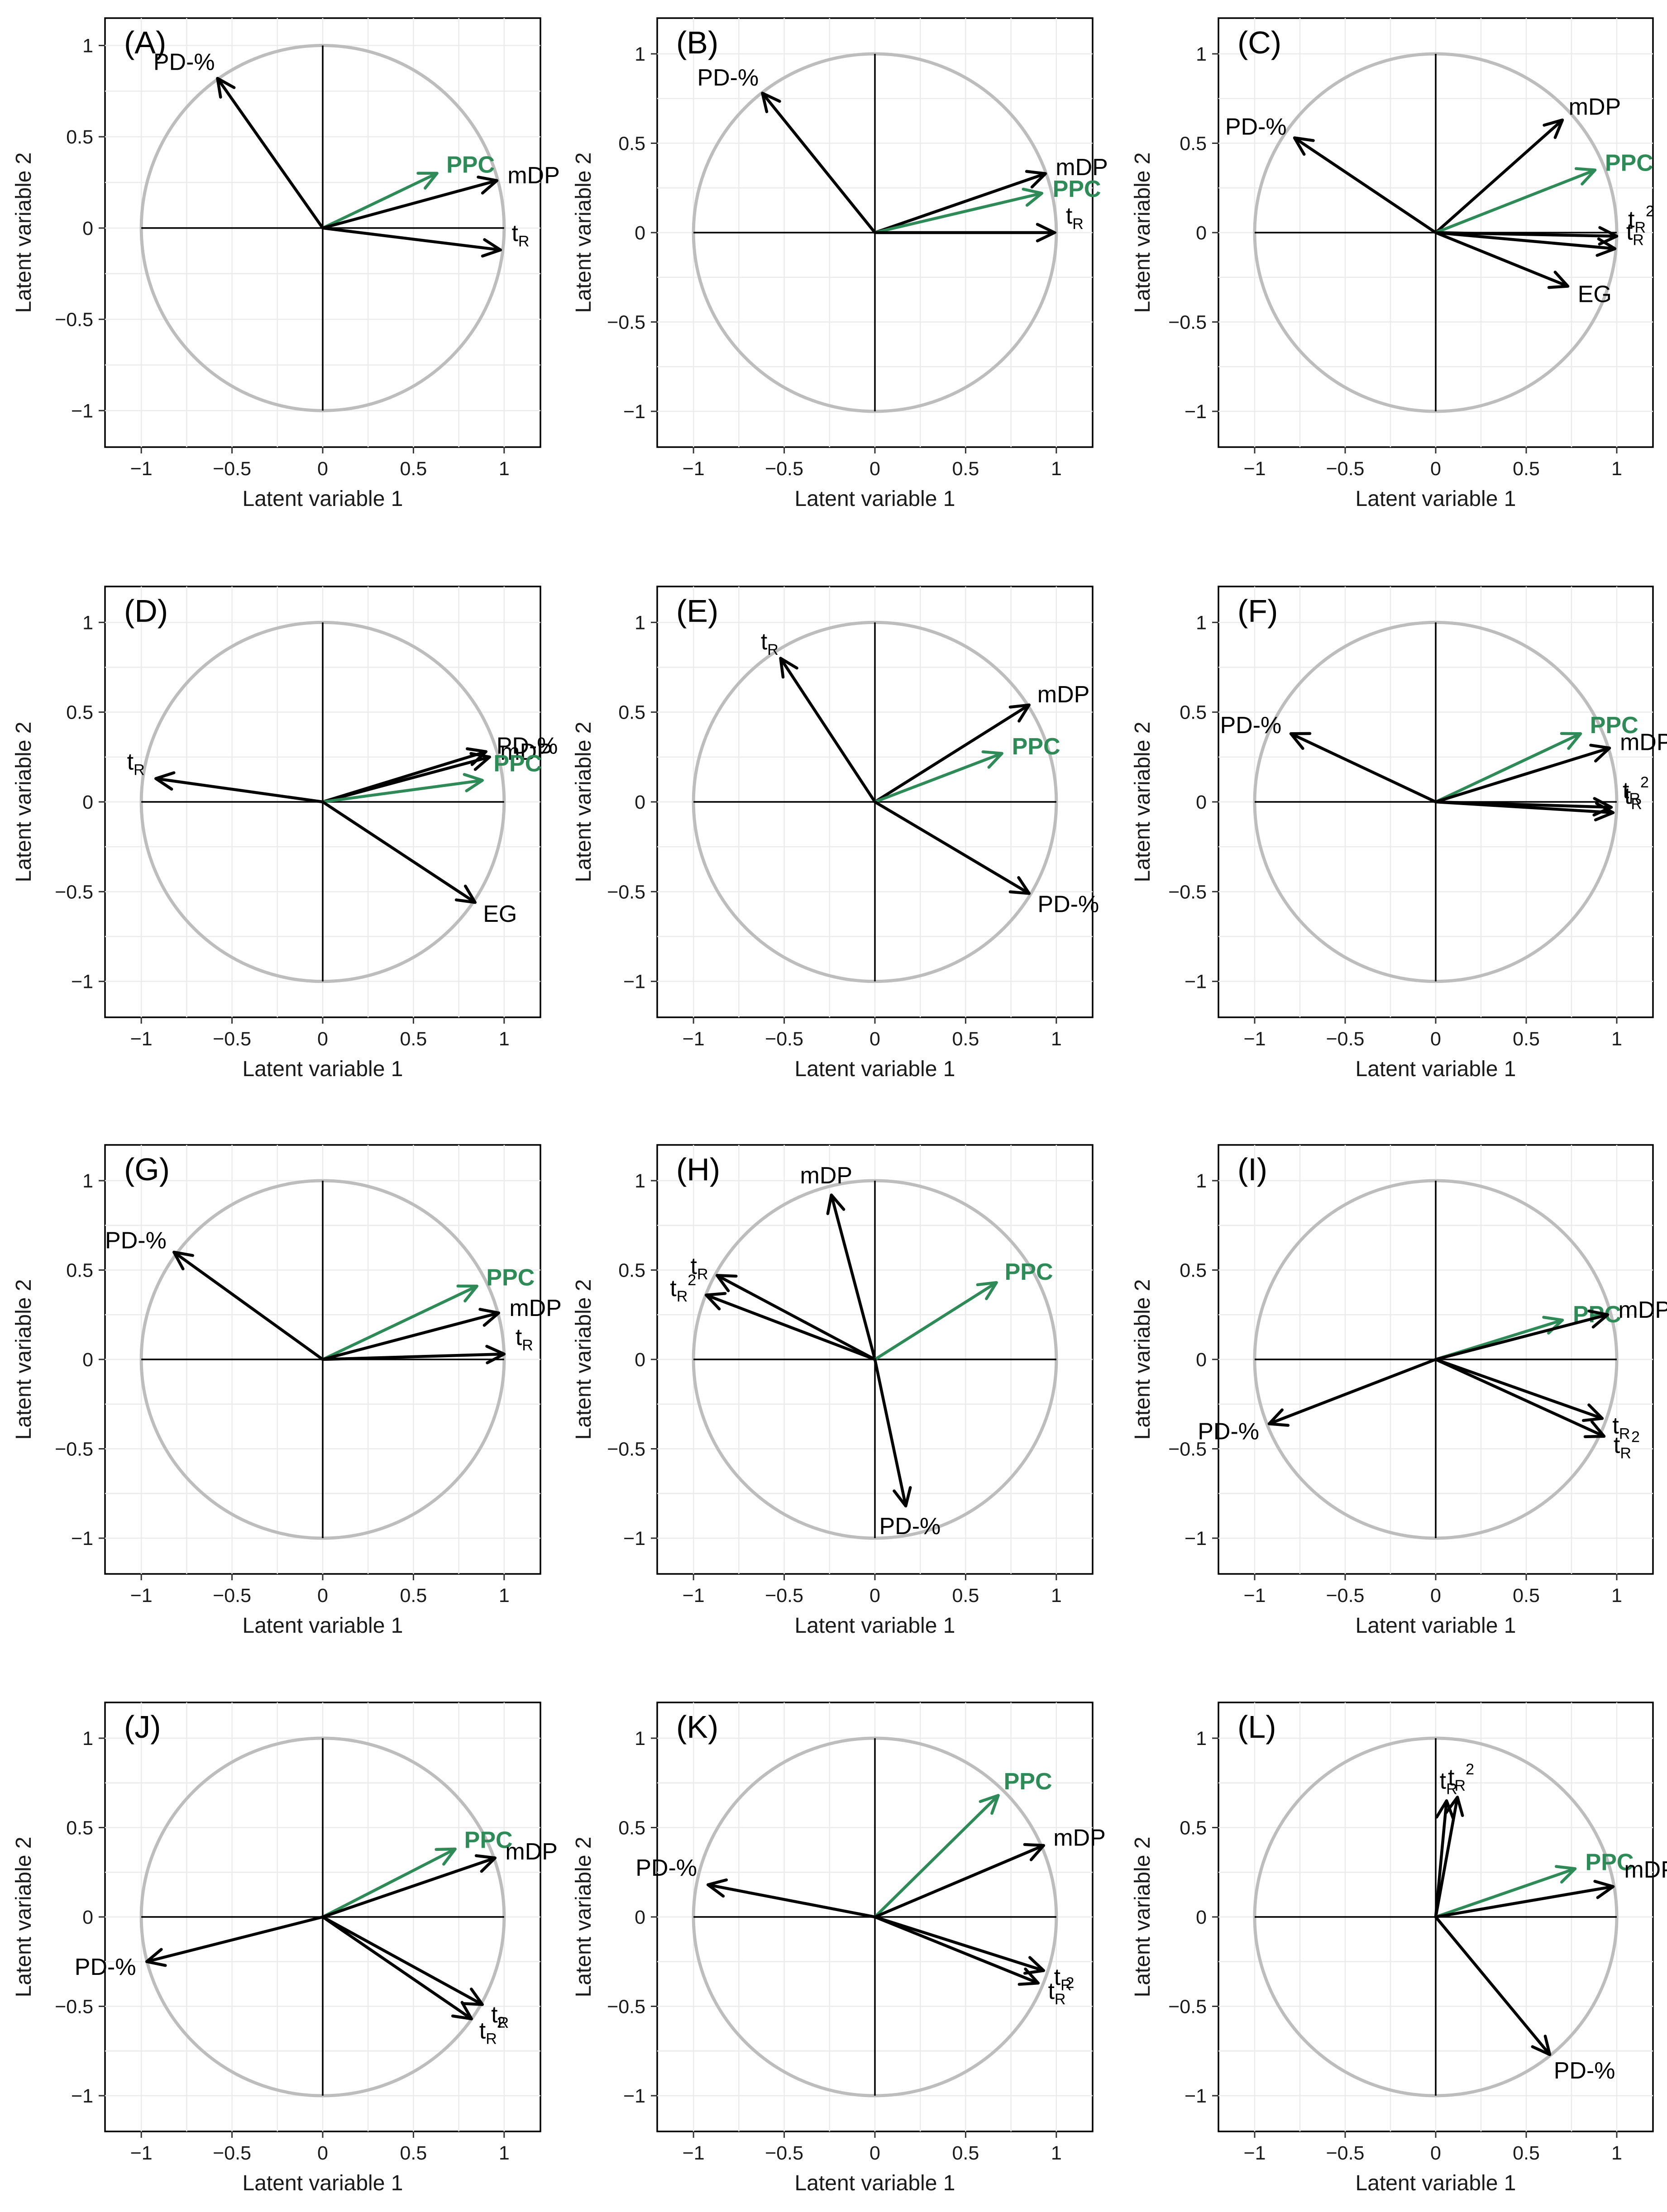  I want to click on vector-arrow-eg, so click(1502, 260).